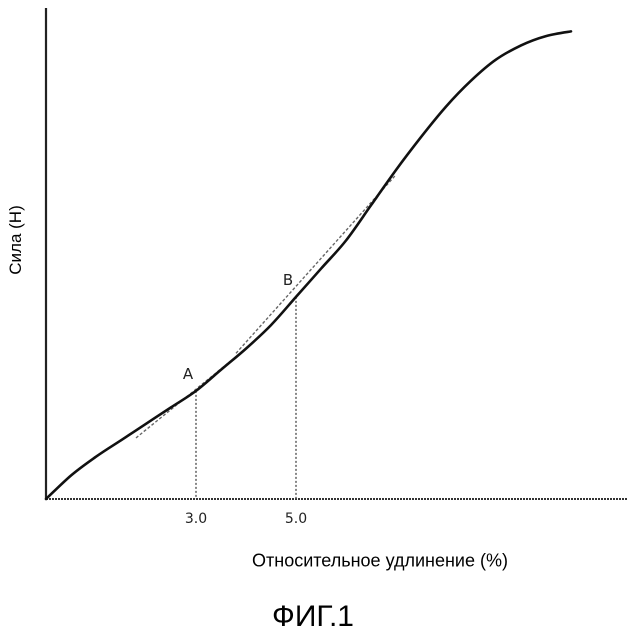 Image resolution: width=634 pixels, height=640 pixels. What do you see at coordinates (296, 519) in the screenshot?
I see `x-tick-label: 5.0` at bounding box center [296, 519].